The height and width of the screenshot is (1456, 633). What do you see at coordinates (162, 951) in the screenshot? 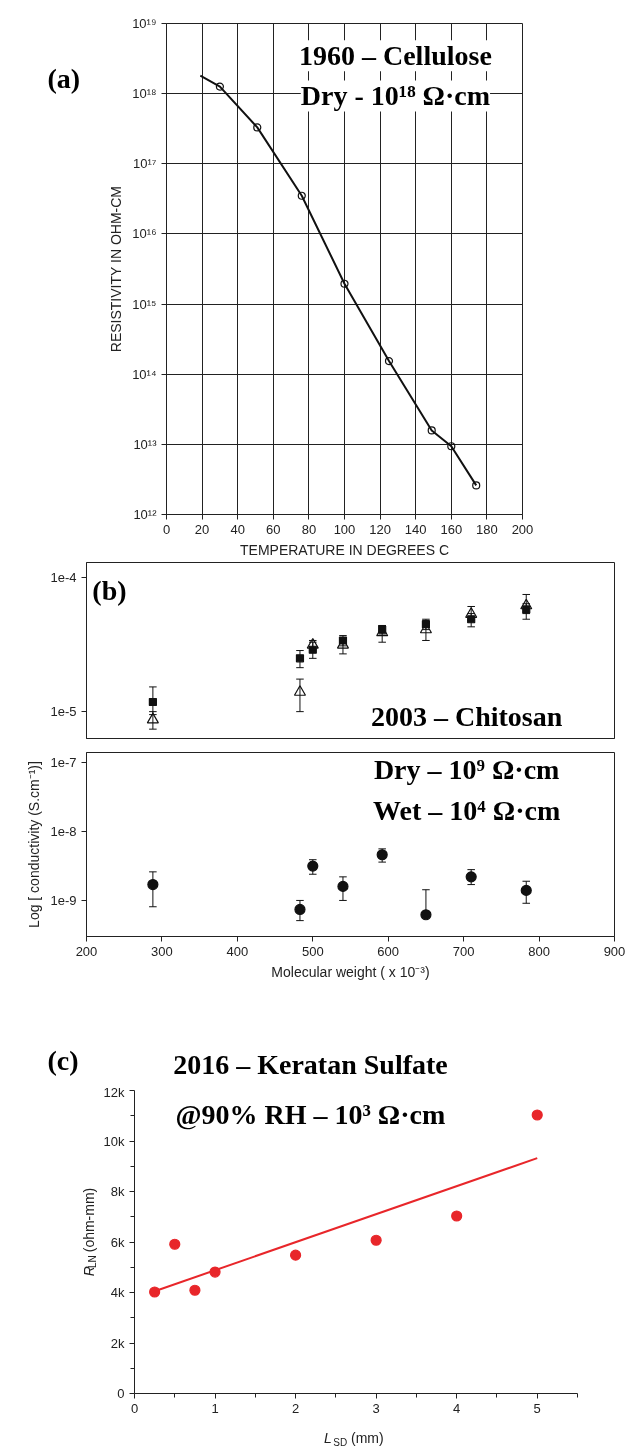
I see `x-tick-label: 300` at bounding box center [162, 951].